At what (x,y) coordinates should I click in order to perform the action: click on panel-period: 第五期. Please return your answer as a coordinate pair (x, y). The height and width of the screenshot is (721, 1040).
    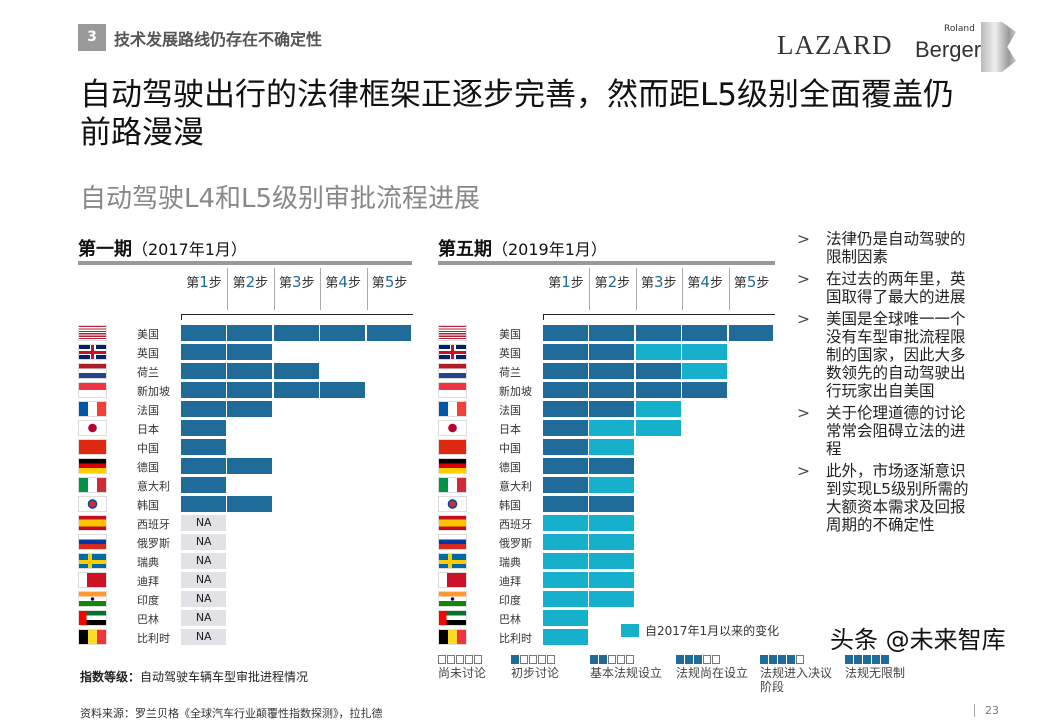
    Looking at the image, I should click on (465, 249).